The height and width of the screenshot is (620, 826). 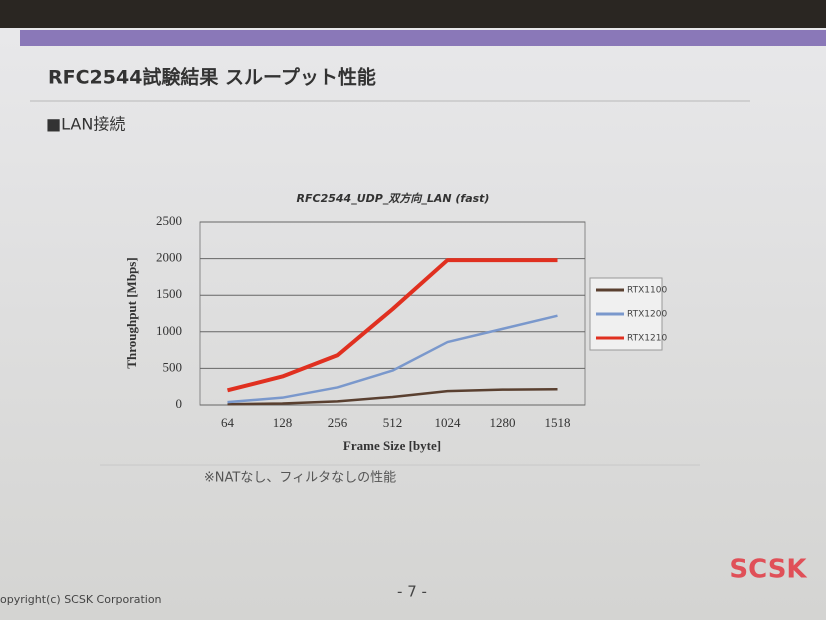 I want to click on y-tick-label: 0, so click(x=179, y=403).